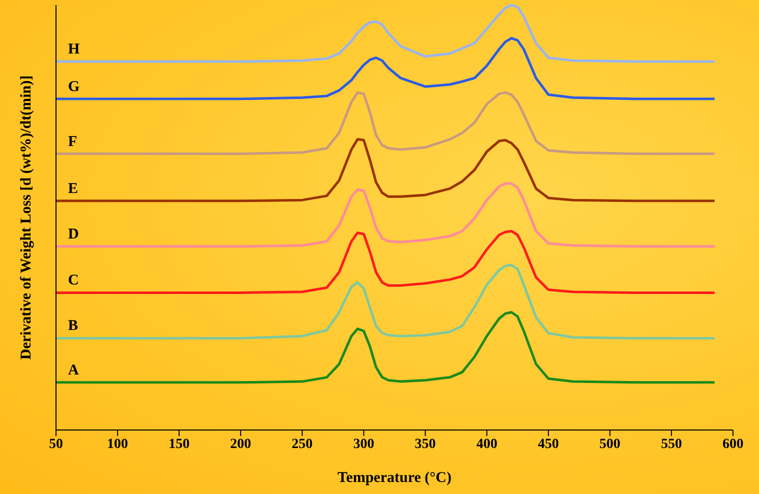 The image size is (759, 494). What do you see at coordinates (363, 444) in the screenshot?
I see `x-tick-label: 300` at bounding box center [363, 444].